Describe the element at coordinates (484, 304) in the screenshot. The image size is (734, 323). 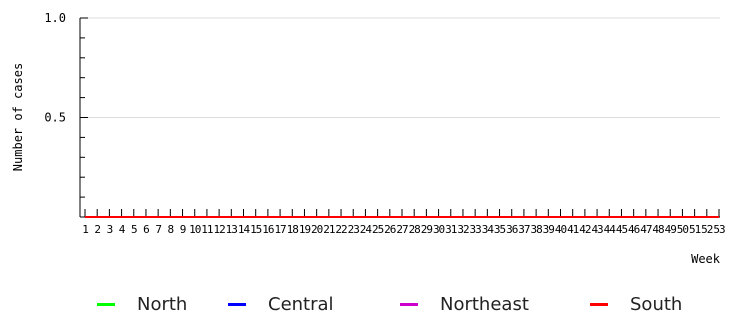
I see `legend-label-northeast: Northeast` at that location.